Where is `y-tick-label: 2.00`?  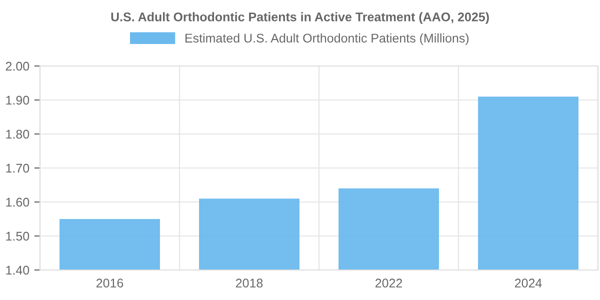 y-tick-label: 2.00 is located at coordinates (18, 66).